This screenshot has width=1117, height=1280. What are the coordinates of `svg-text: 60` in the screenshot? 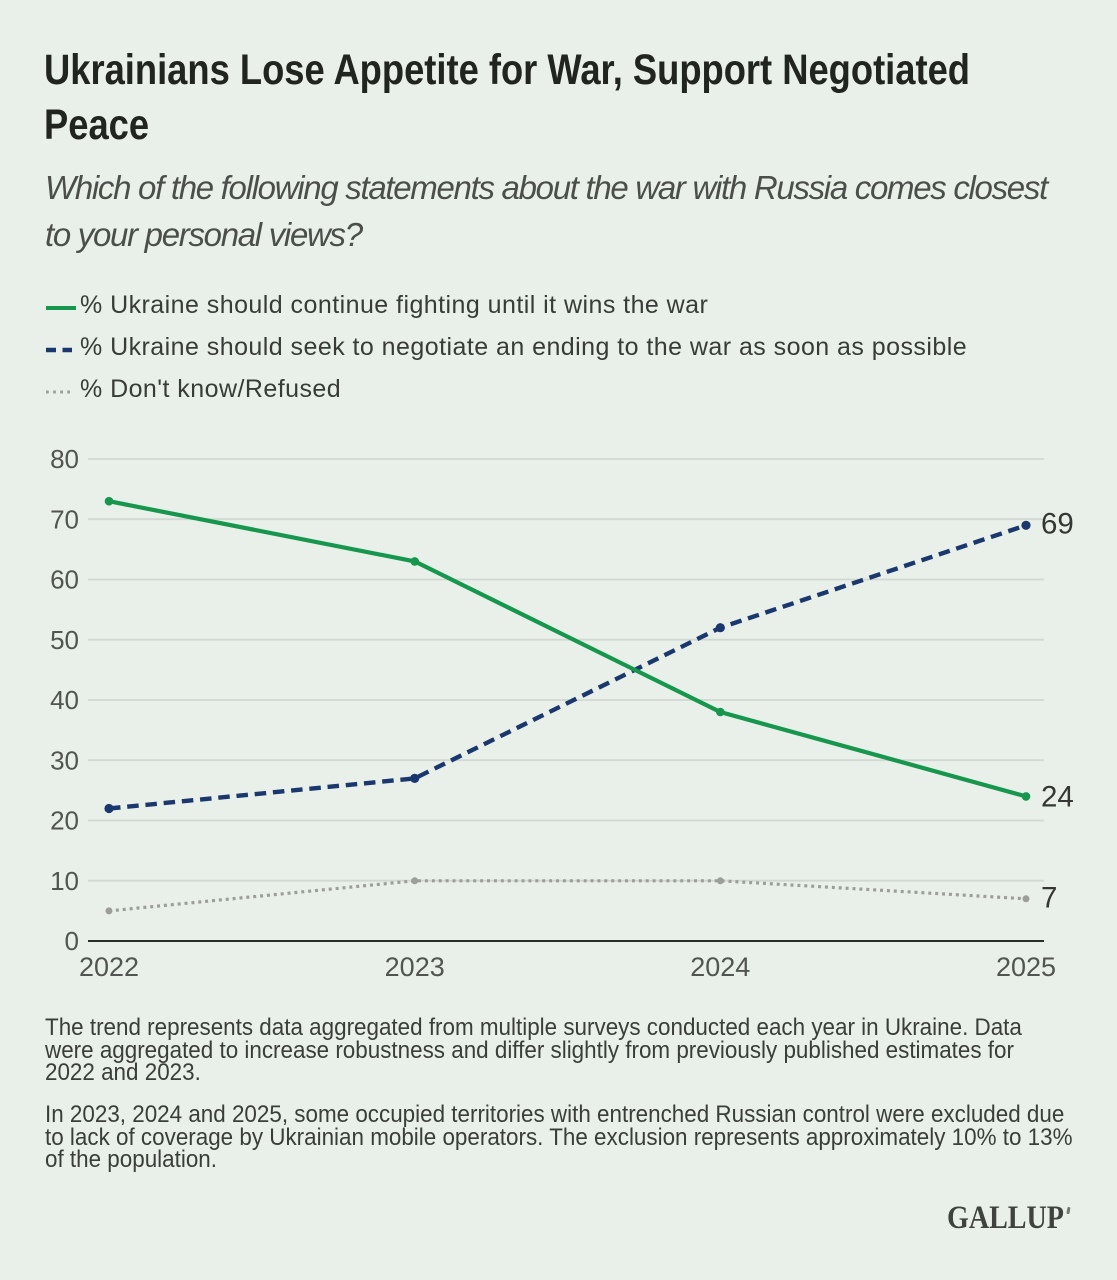 It's located at (64, 580).